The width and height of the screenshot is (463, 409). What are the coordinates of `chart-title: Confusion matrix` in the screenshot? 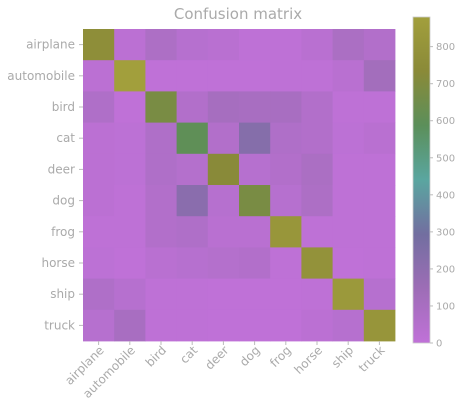 It's located at (238, 14).